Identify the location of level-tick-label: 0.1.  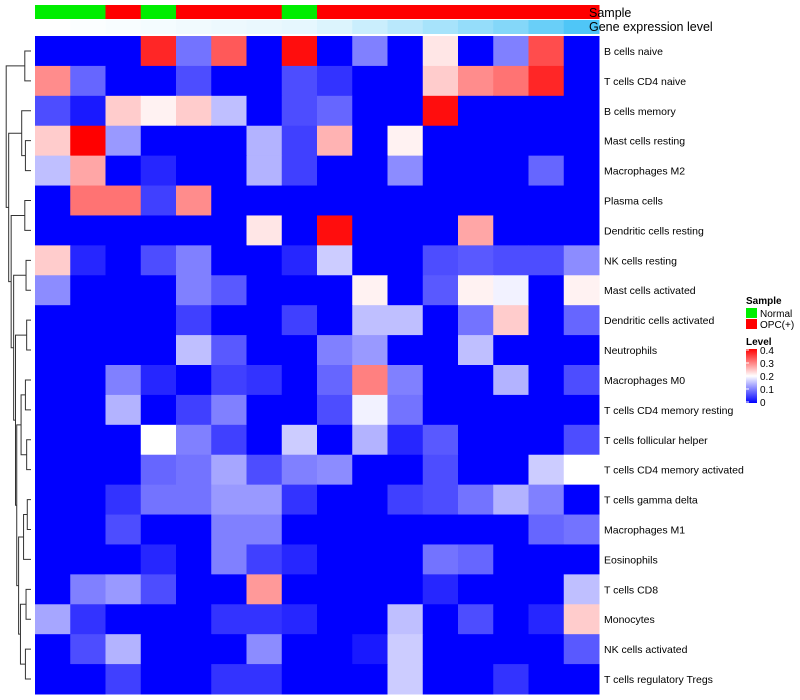
(767, 390).